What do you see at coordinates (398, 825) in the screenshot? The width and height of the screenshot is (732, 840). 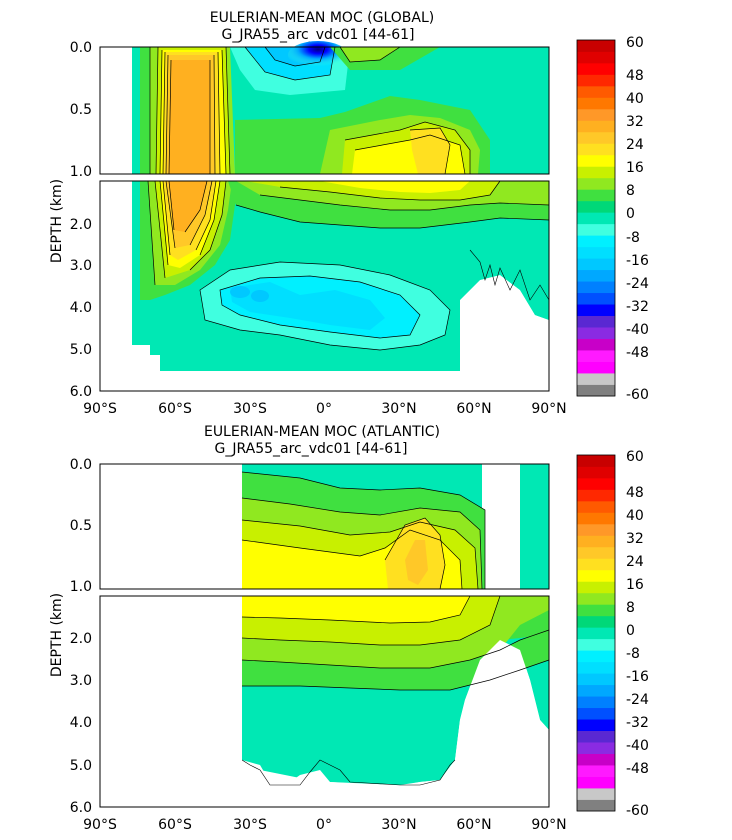 I see `atlantic-xtick-4: 30°N` at bounding box center [398, 825].